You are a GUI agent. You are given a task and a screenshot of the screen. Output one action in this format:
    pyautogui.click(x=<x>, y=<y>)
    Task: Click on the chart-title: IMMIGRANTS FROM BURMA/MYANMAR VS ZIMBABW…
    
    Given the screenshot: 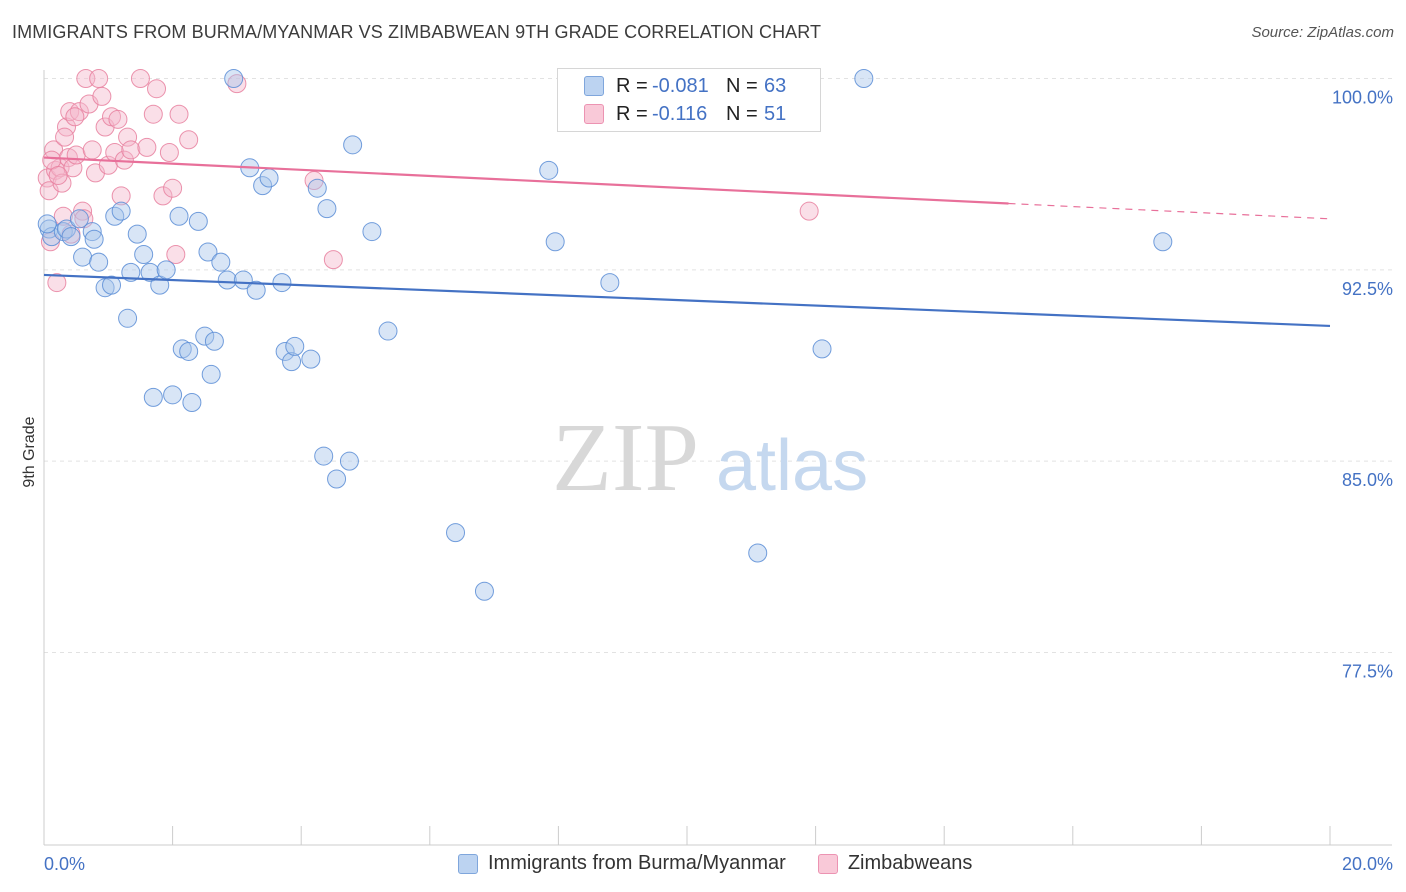 What is the action you would take?
    pyautogui.click(x=417, y=32)
    